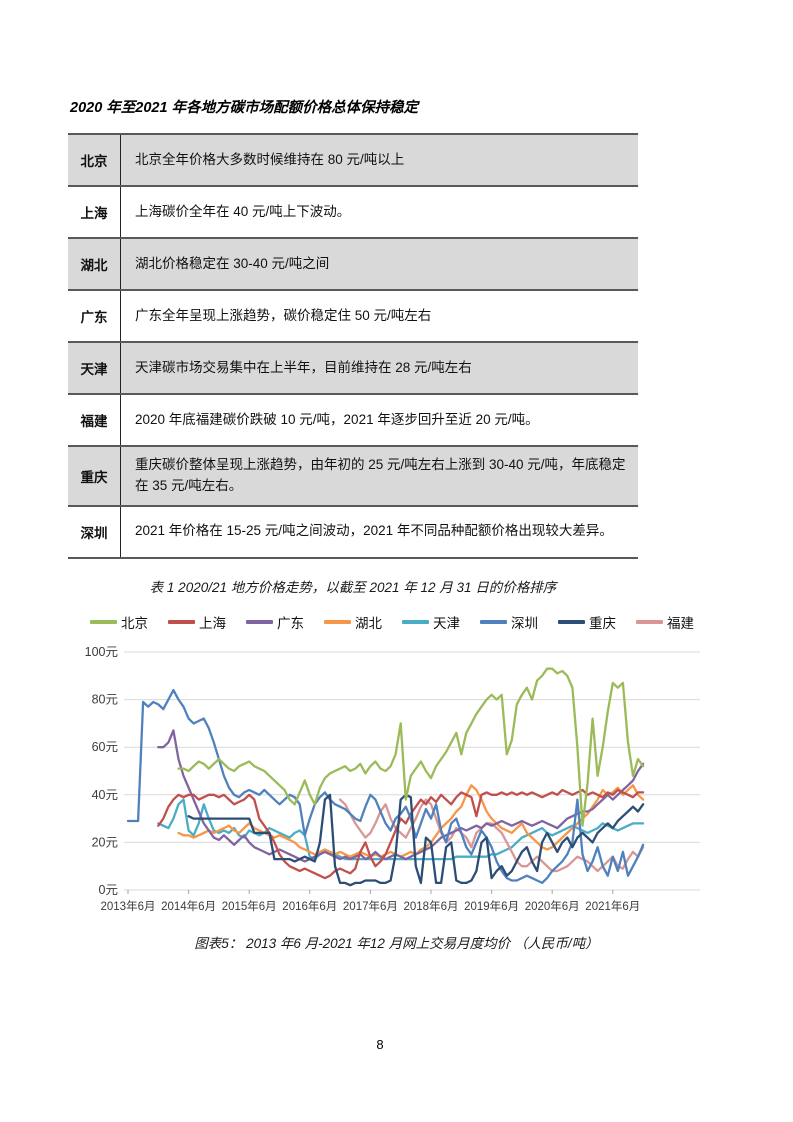  I want to click on table-row-北京: 北京 北京全年价格大多数时候维持在 80 元/吨以上, so click(353, 161).